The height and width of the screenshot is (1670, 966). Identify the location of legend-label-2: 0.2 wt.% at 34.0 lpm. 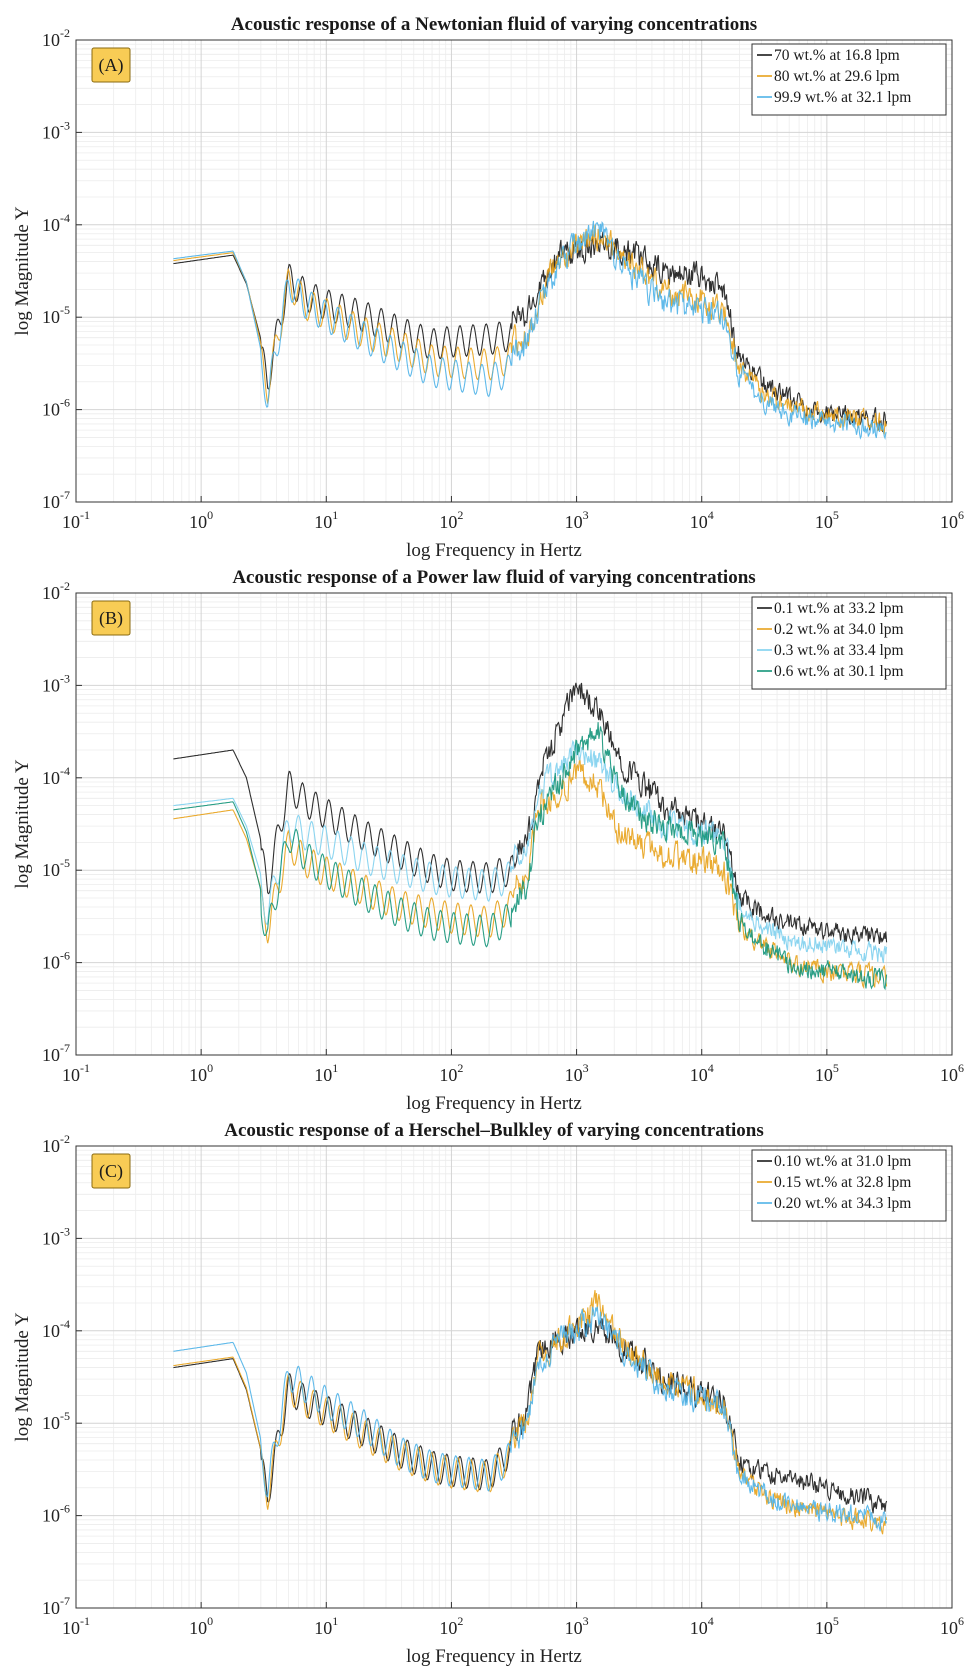
(839, 629).